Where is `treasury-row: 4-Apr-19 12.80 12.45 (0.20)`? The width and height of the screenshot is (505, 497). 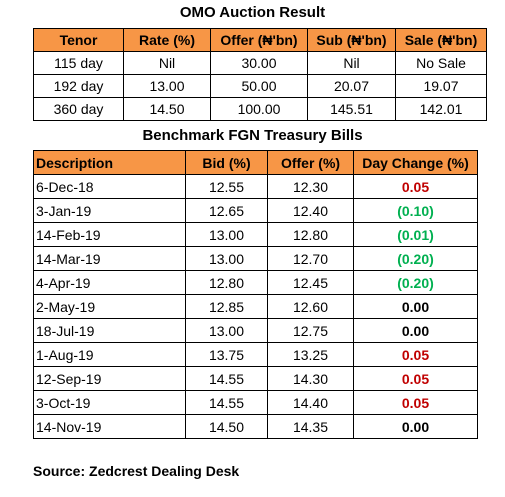
treasury-row: 4-Apr-19 12.80 12.45 (0.20) is located at coordinates (255, 282).